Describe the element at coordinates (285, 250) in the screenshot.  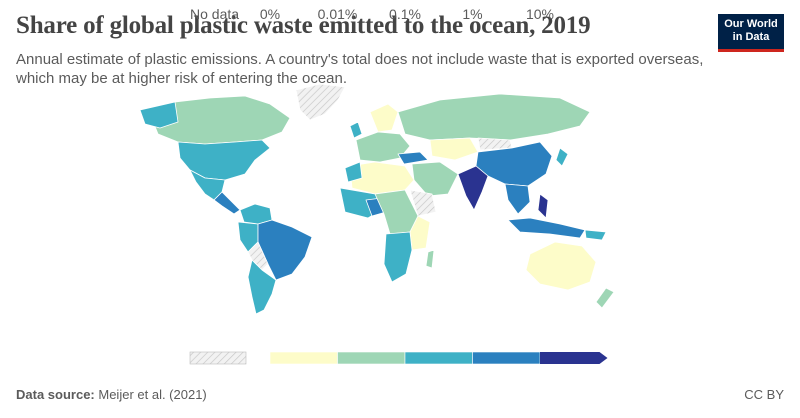
I see `region-brazil` at that location.